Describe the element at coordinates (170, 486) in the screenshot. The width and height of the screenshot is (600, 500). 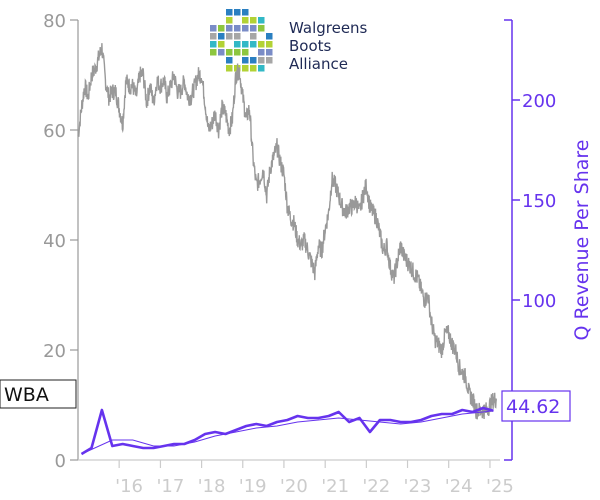
I see `x-tick-label: '17` at that location.